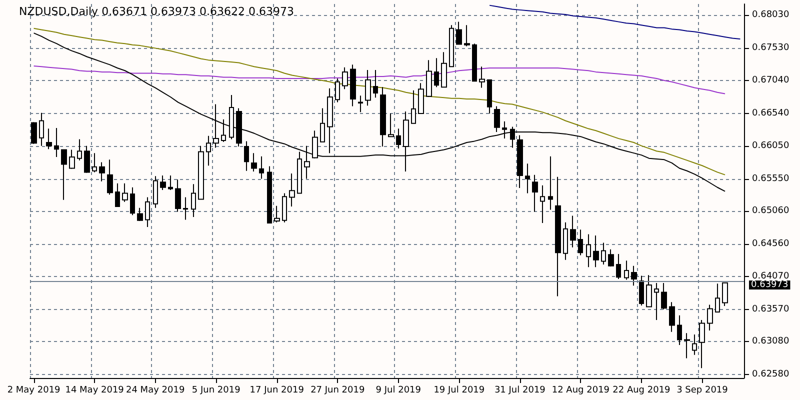  What do you see at coordinates (615, 22) in the screenshot?
I see `line-series` at bounding box center [615, 22].